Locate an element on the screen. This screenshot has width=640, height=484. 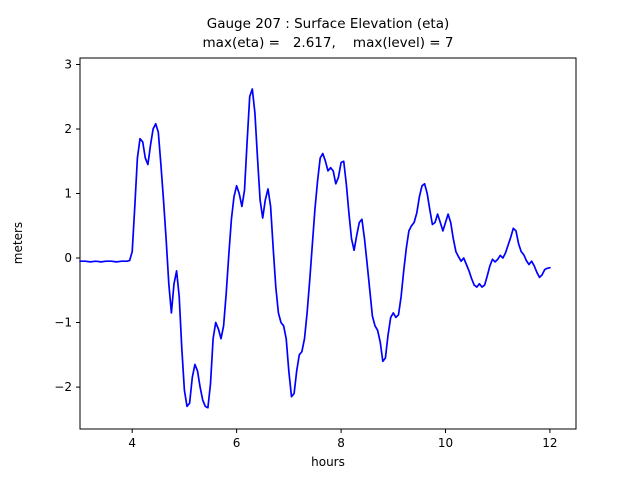
y-tick-label: −1 is located at coordinates (63, 323).